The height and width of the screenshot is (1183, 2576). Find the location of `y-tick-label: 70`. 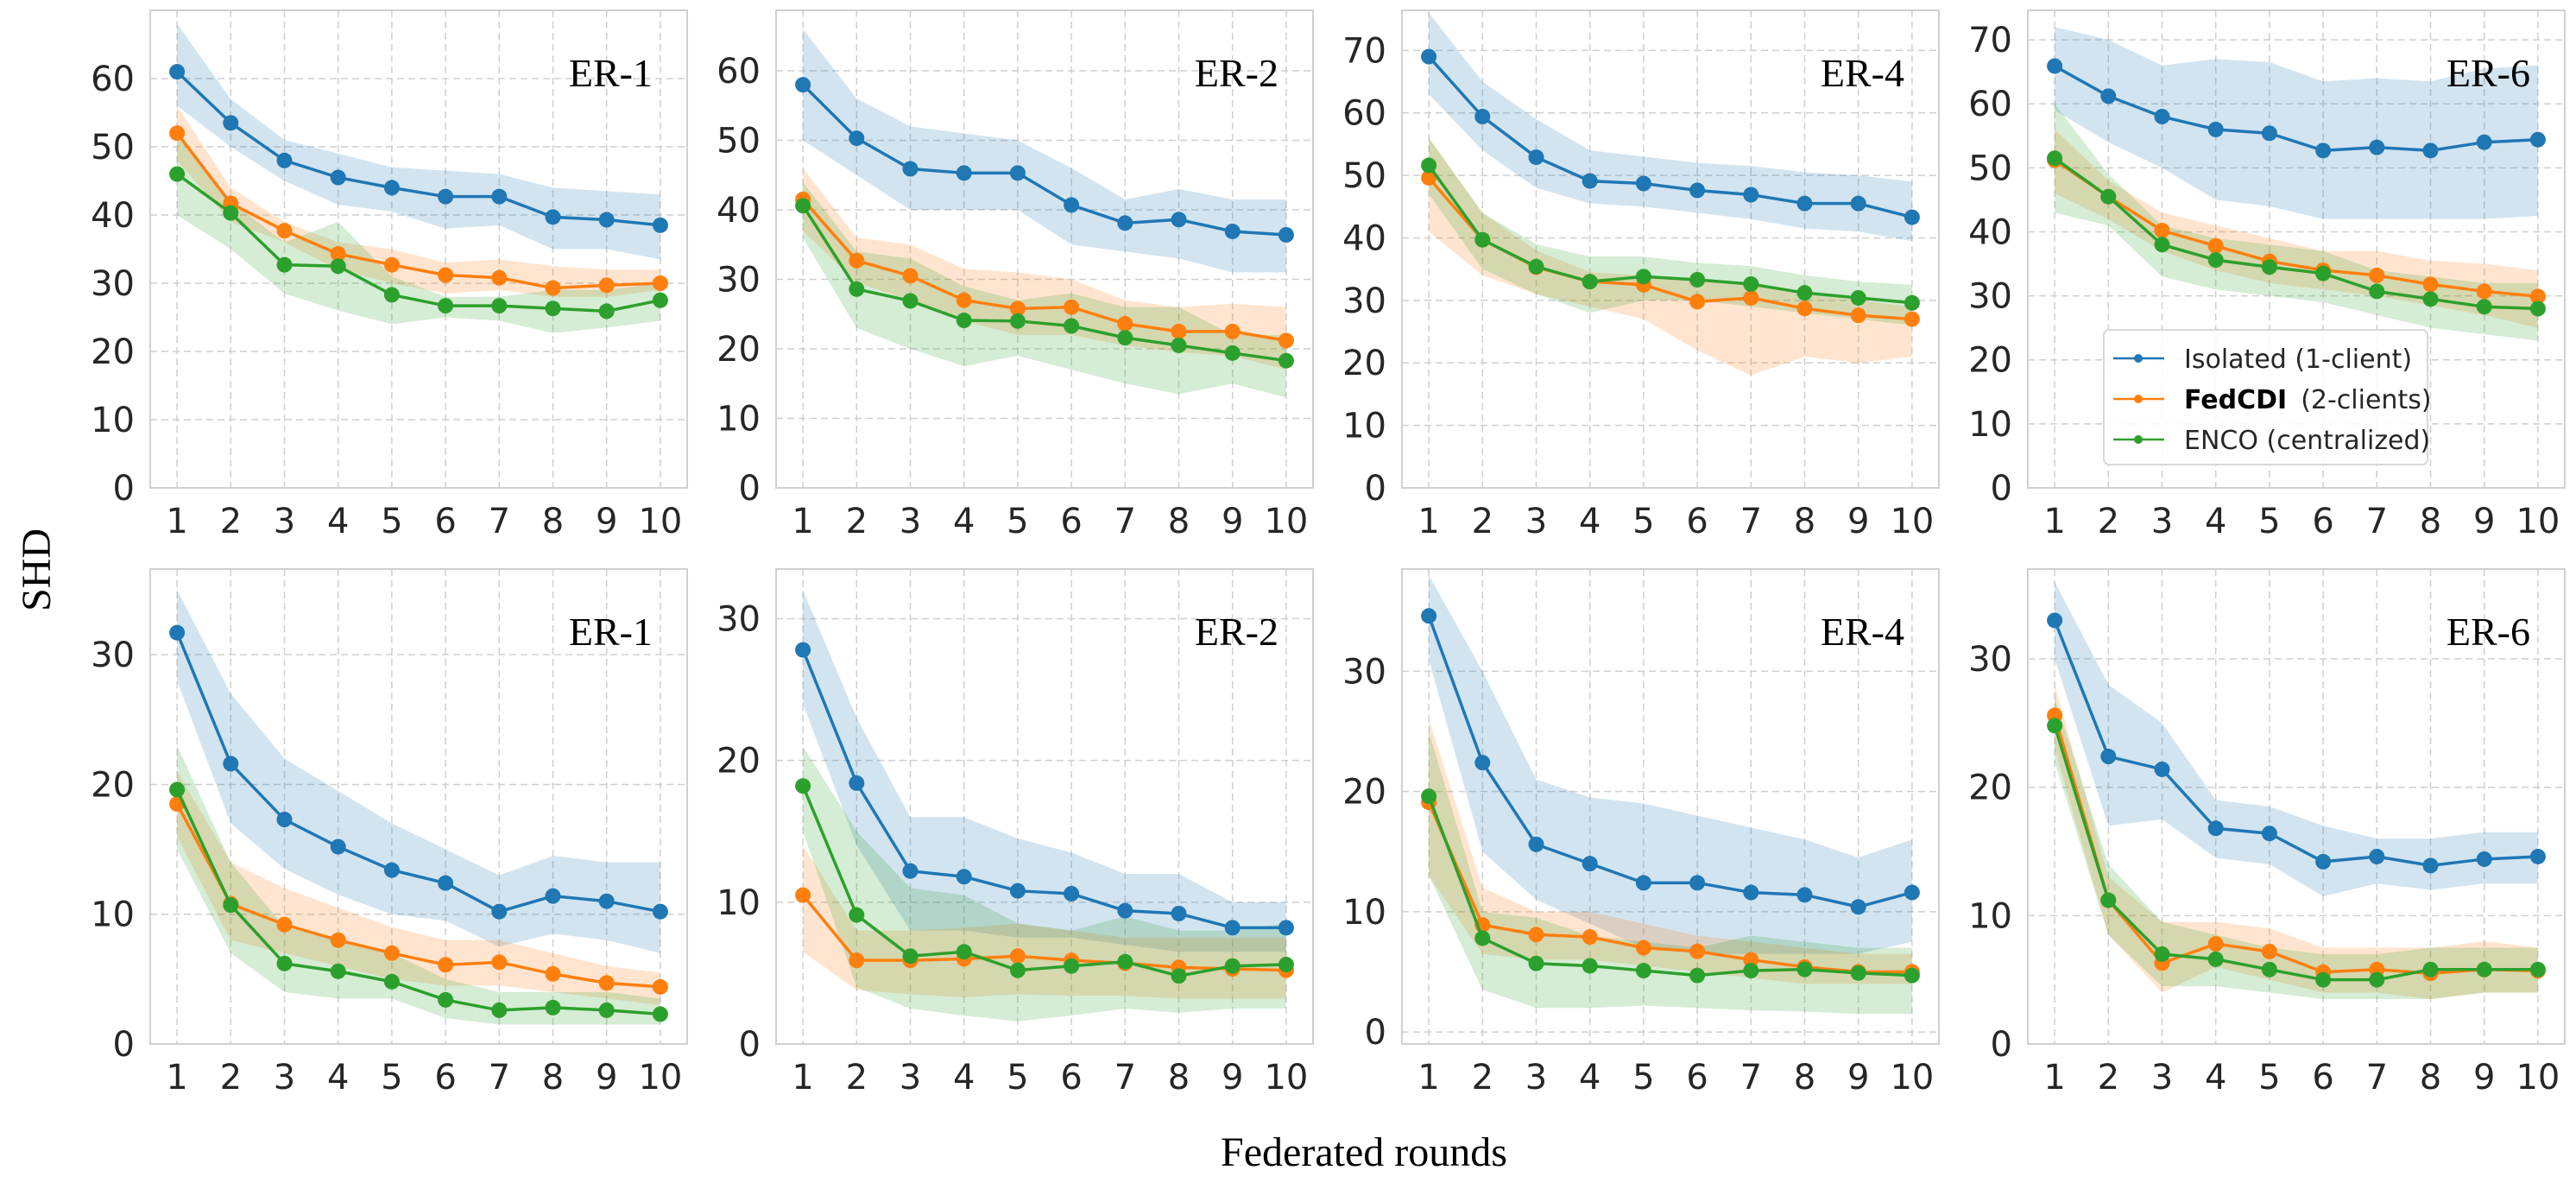

y-tick-label: 70 is located at coordinates (1364, 51).